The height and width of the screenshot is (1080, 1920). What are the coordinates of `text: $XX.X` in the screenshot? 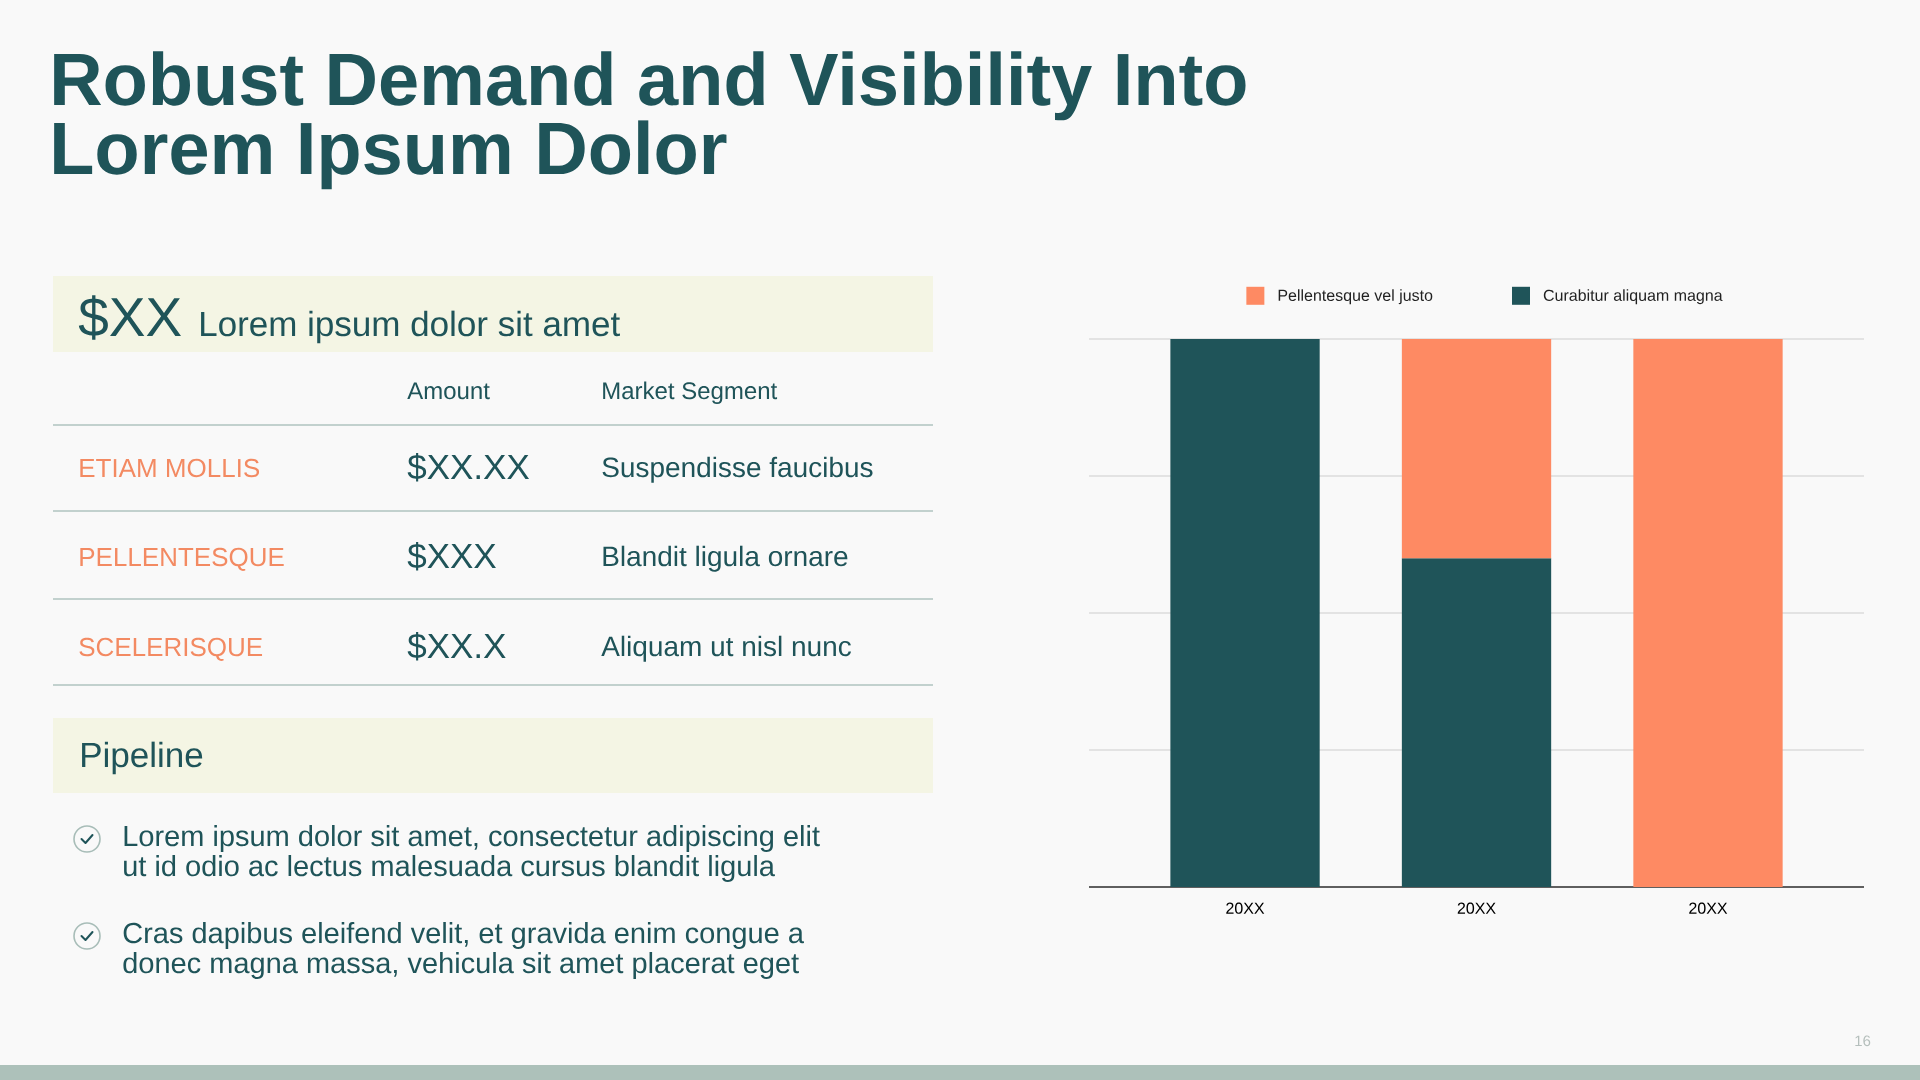 It's located at (456, 646).